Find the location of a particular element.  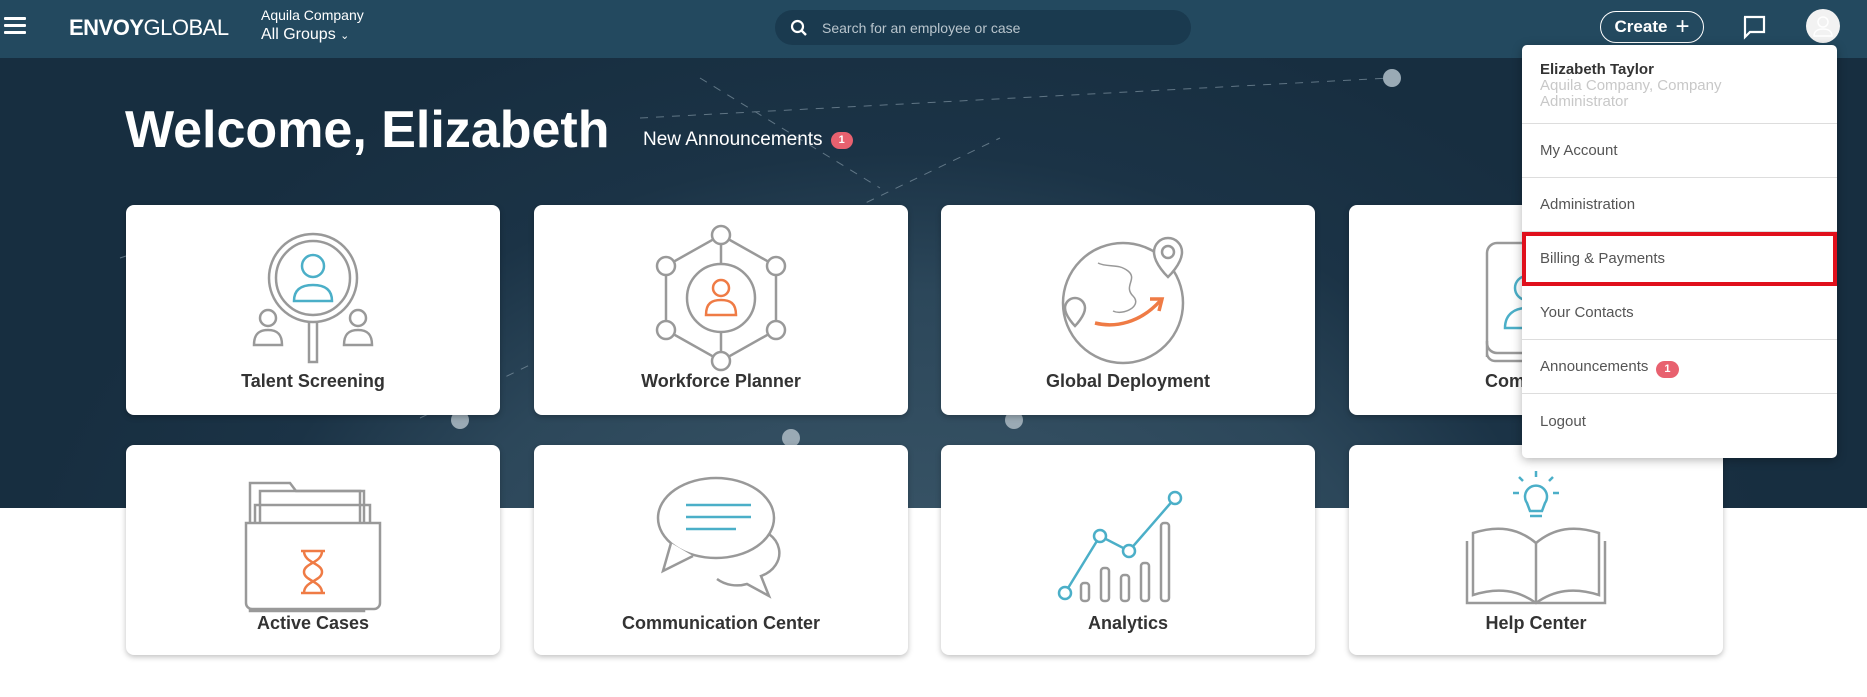

search-input is located at coordinates (987, 27).